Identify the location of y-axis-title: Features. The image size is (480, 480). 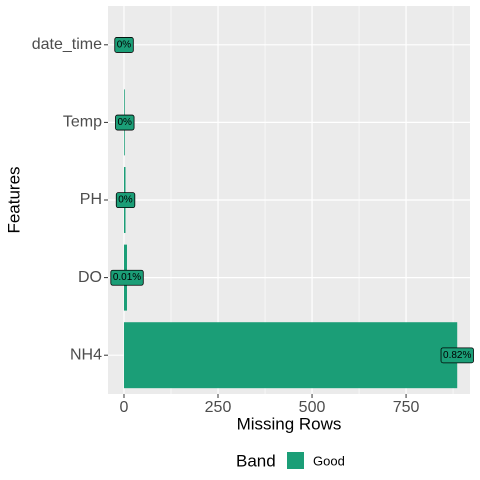
(13, 199).